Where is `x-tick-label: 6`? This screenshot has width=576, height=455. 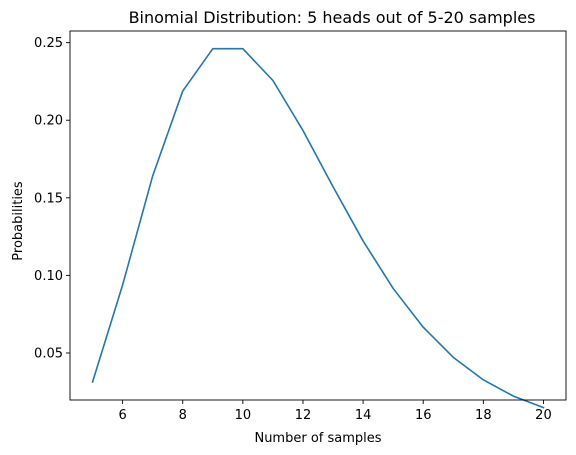
x-tick-label: 6 is located at coordinates (122, 415).